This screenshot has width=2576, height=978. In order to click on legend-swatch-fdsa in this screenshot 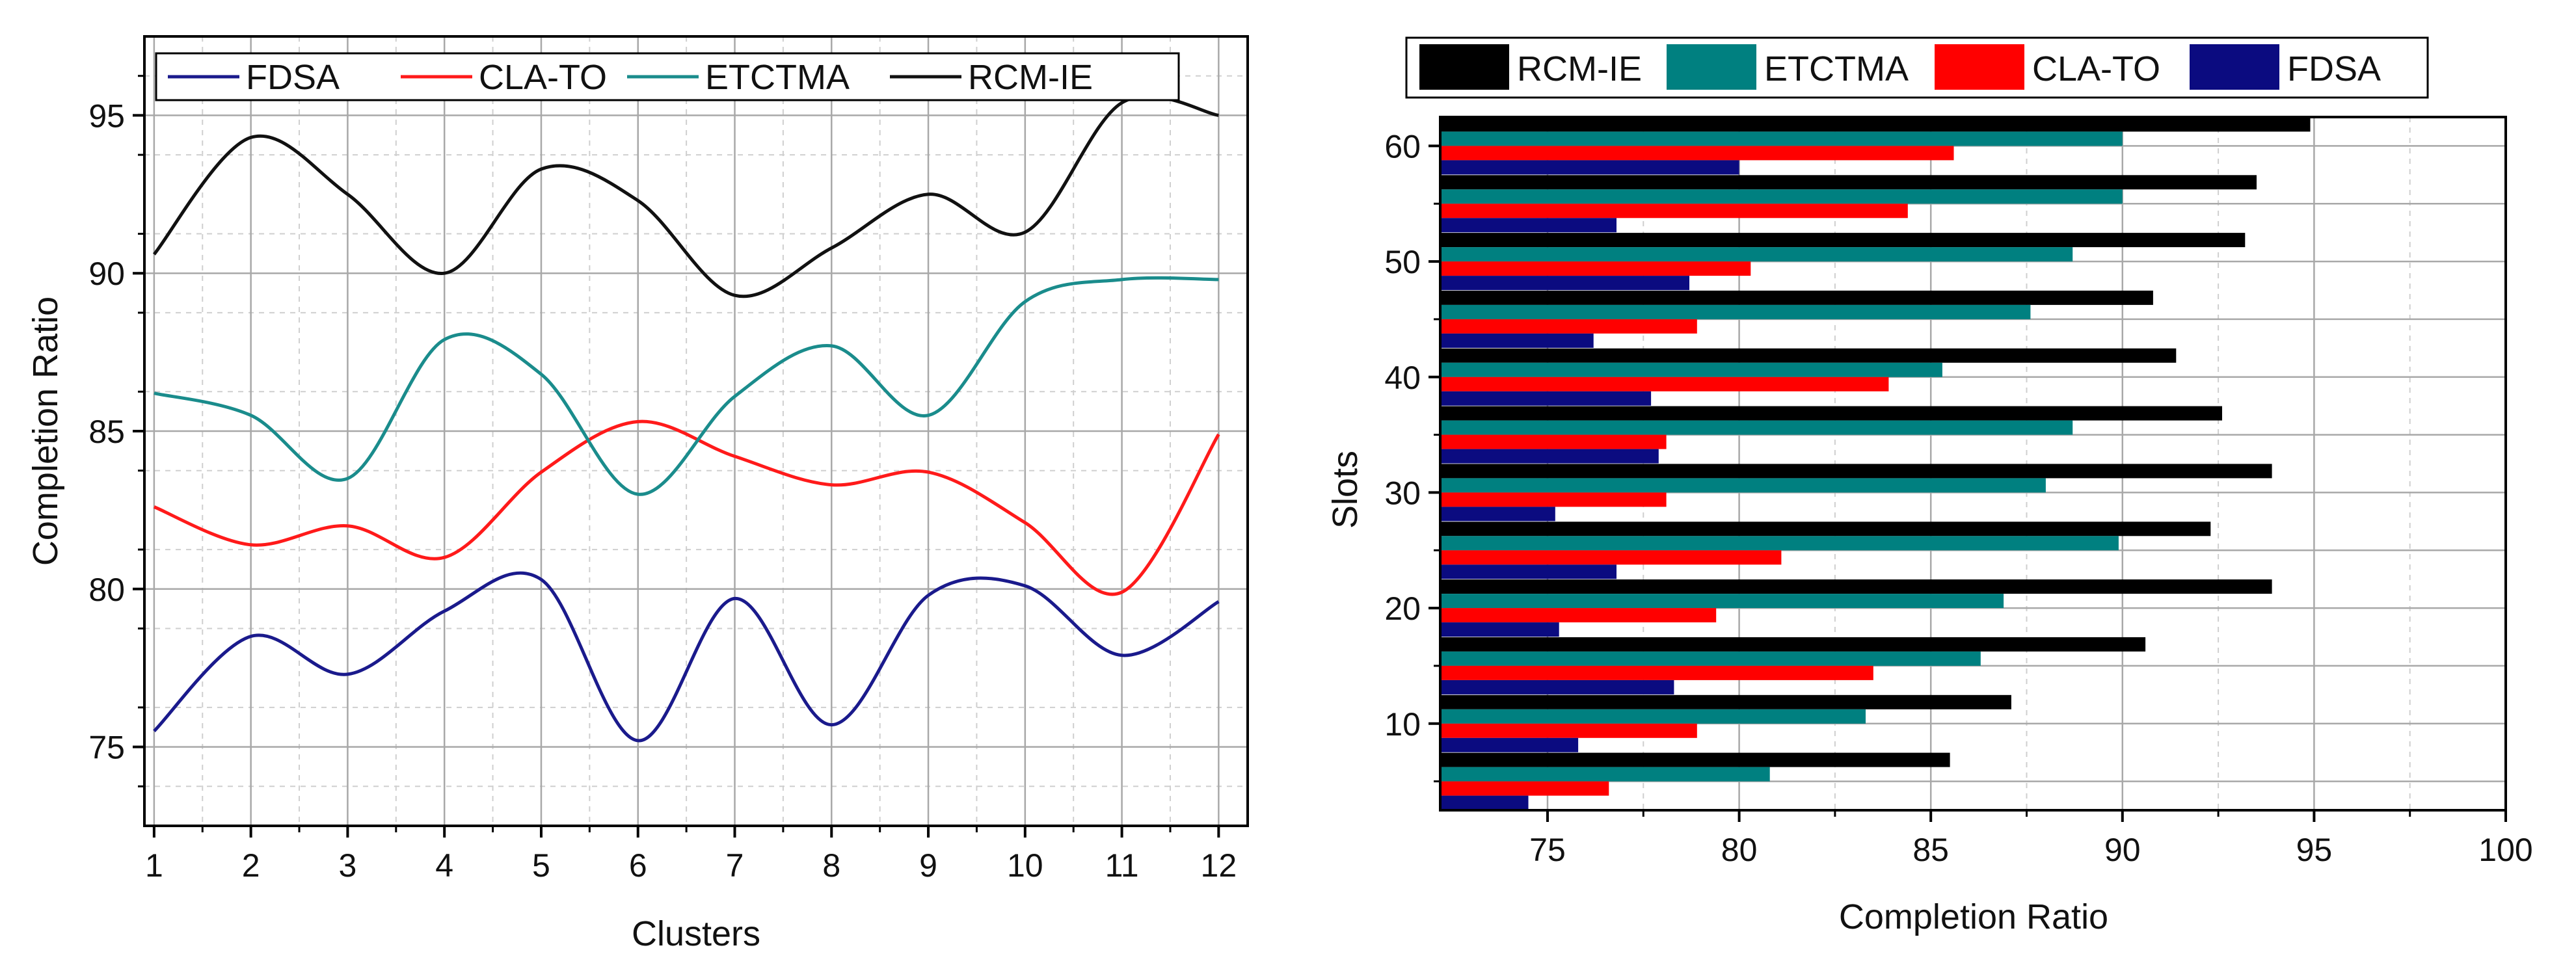, I will do `click(2234, 67)`.